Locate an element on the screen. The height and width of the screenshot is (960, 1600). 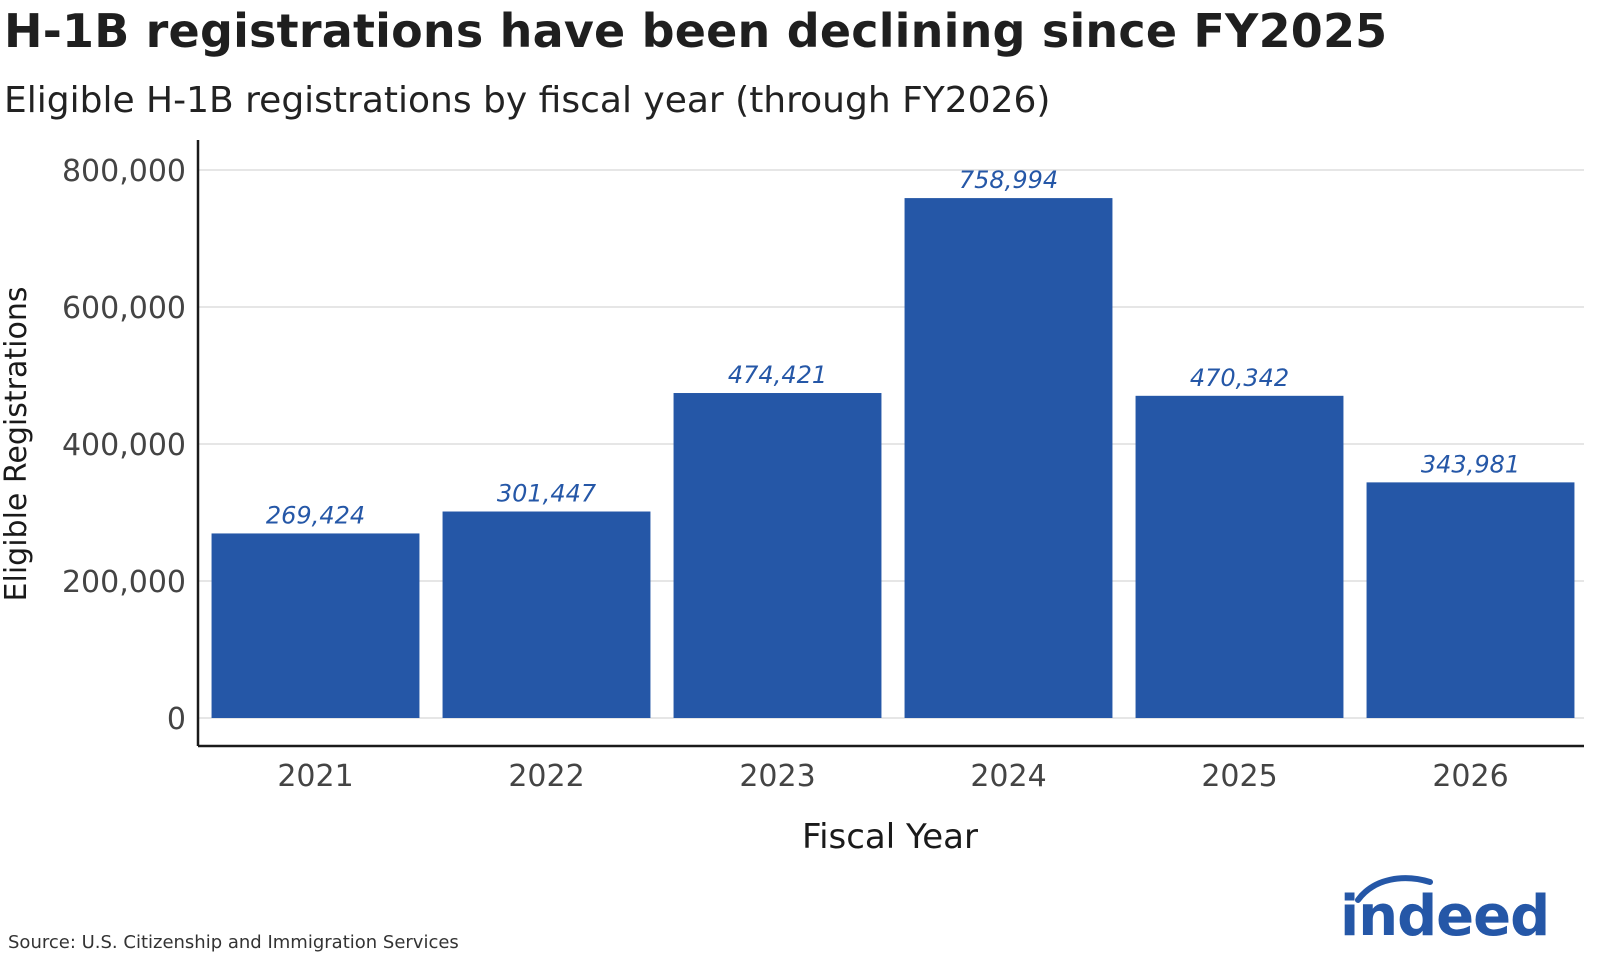
x-tick-label: 2023 is located at coordinates (777, 776).